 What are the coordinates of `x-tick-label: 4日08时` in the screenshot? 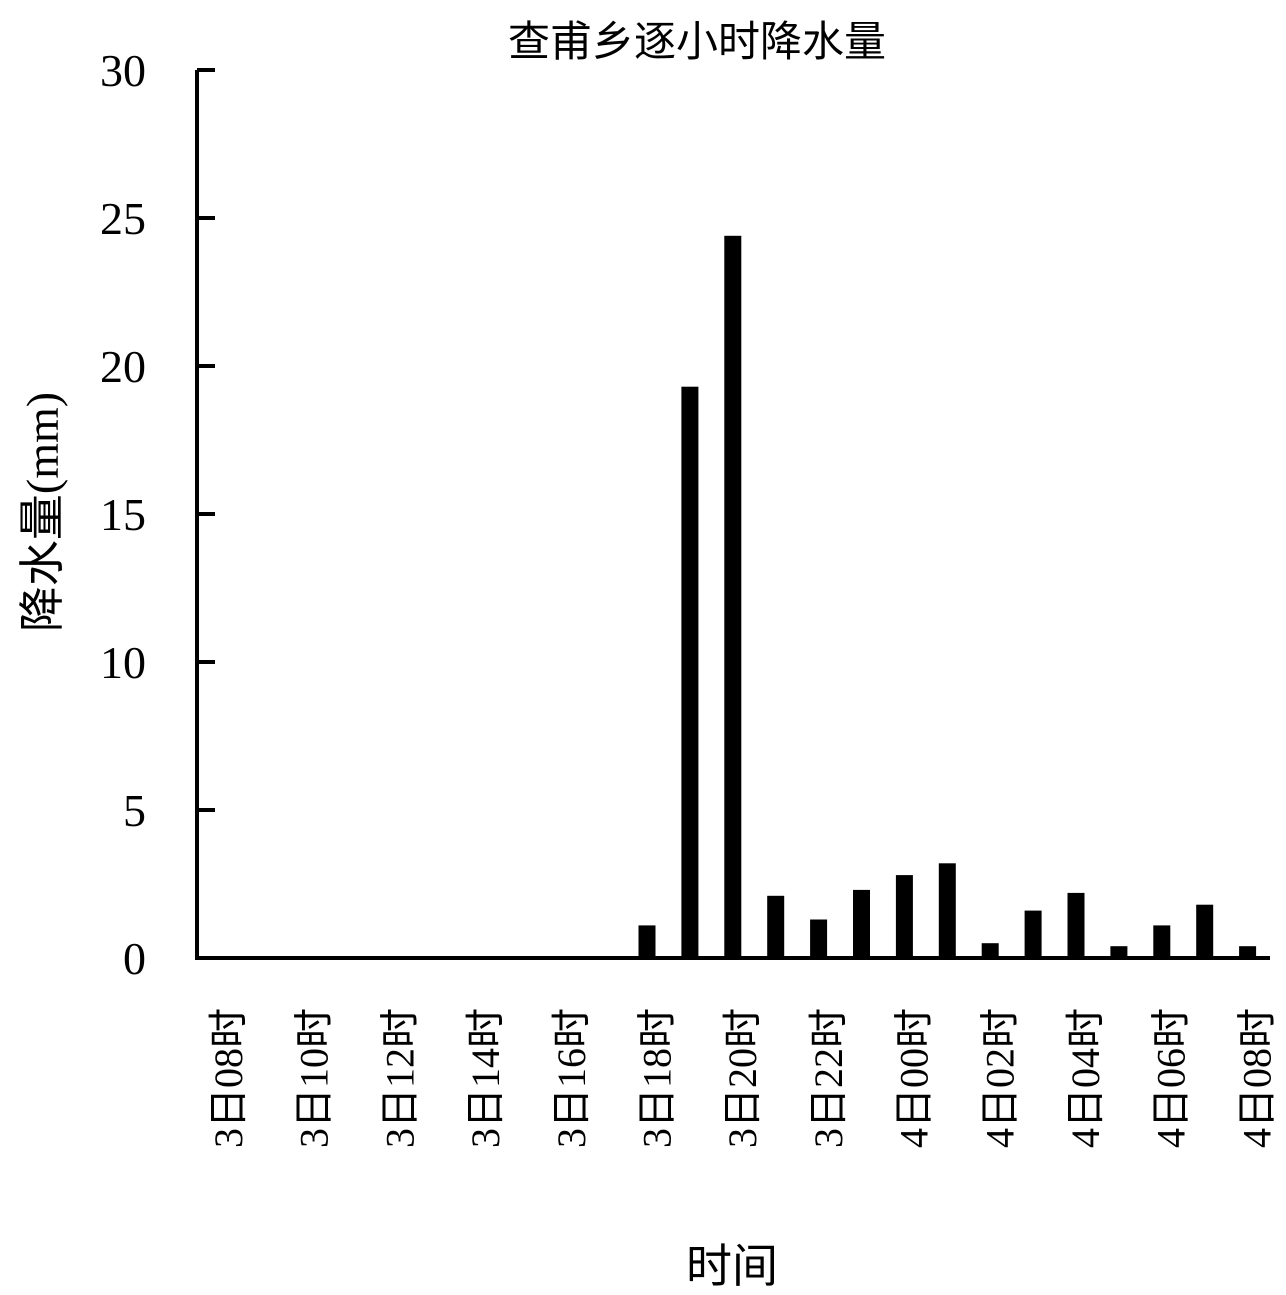 It's located at (1256, 1078).